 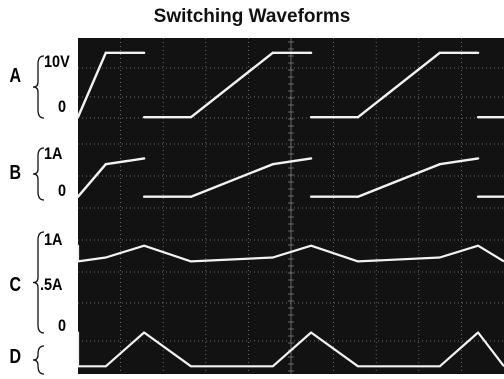 What do you see at coordinates (38, 282) in the screenshot?
I see `channel-brace-c` at bounding box center [38, 282].